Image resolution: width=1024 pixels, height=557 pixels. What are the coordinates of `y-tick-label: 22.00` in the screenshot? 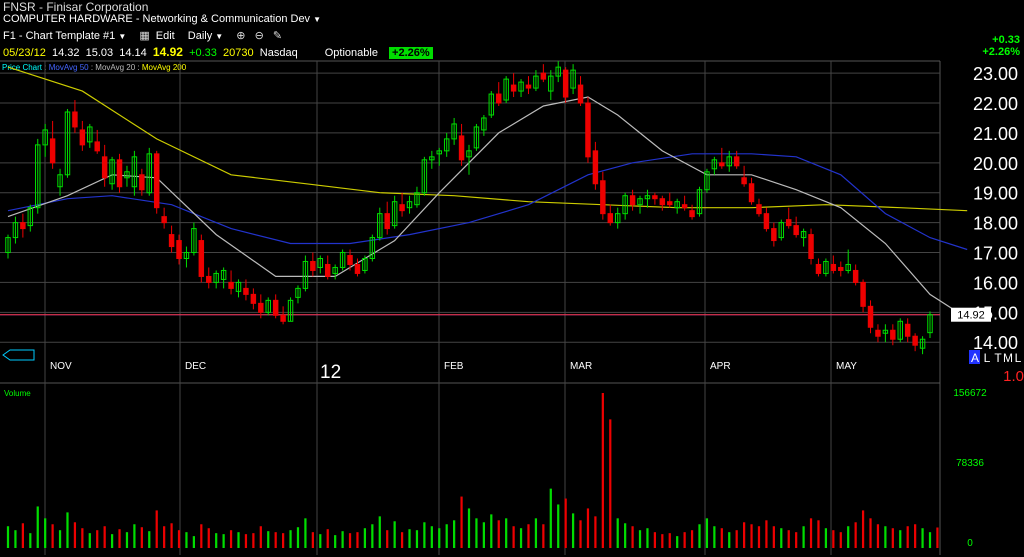 It's located at (995, 104).